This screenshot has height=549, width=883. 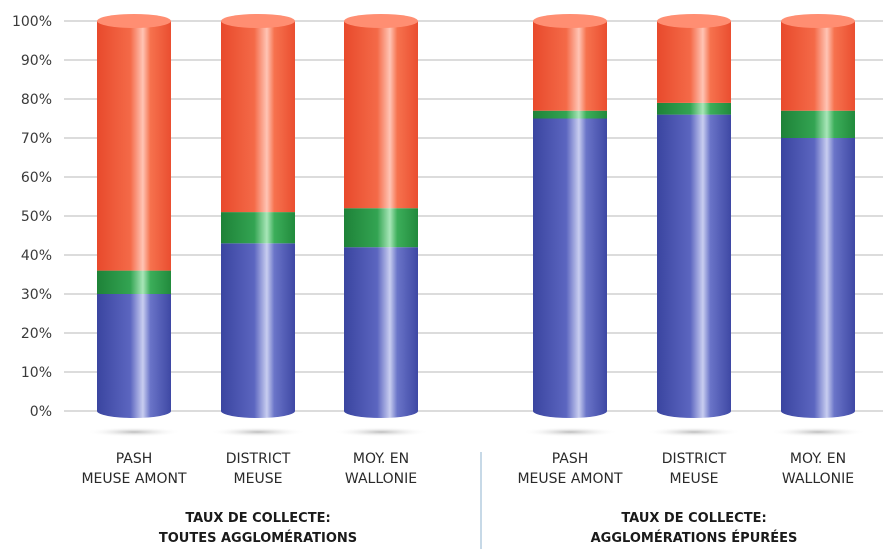 I want to click on y-tick-label: 30%, so click(x=36, y=295).